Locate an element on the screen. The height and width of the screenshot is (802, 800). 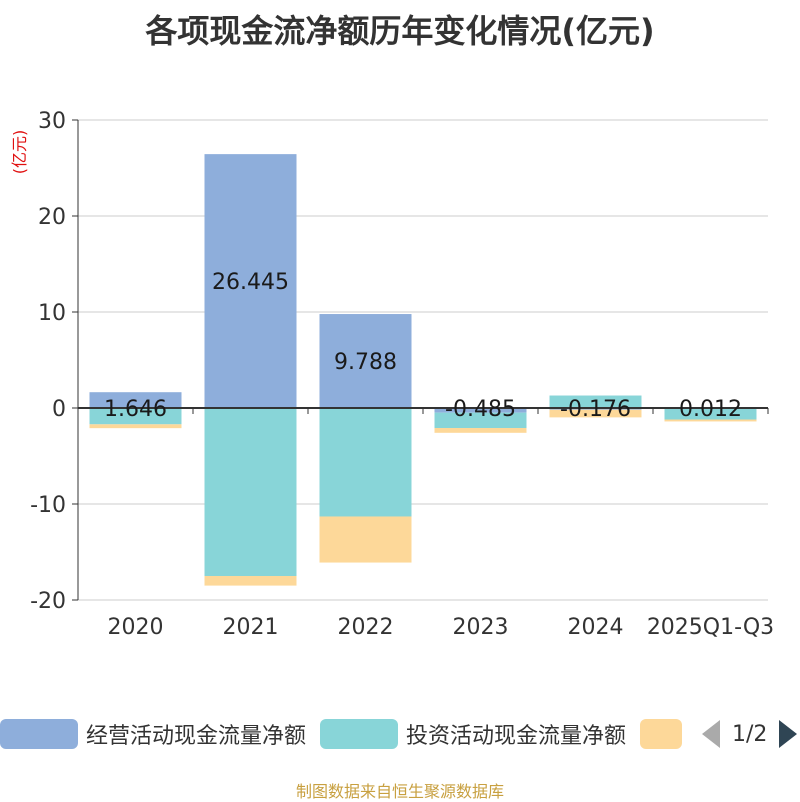
y-tick-label-0: 30 is located at coordinates (52, 121).